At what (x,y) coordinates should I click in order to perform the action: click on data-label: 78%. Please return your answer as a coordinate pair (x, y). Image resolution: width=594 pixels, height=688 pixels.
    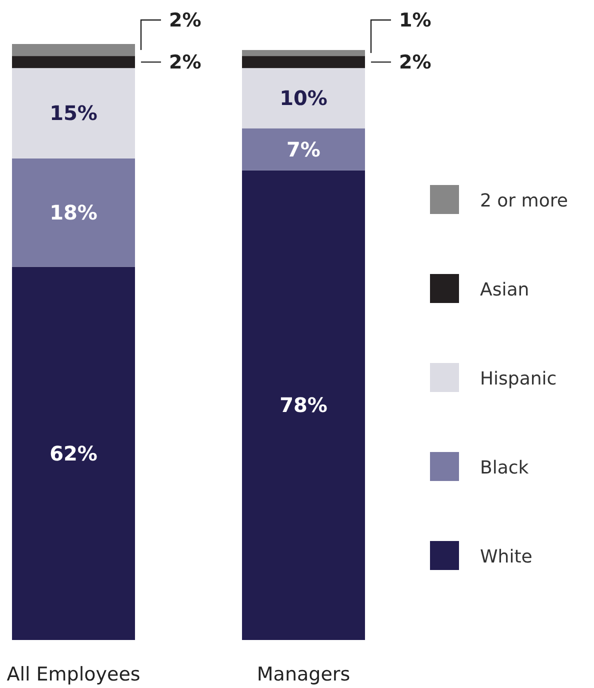
    Looking at the image, I should click on (304, 405).